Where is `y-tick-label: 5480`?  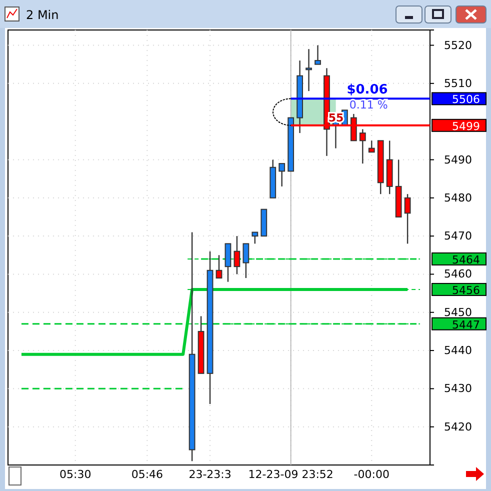
y-tick-label: 5480 is located at coordinates (458, 197).